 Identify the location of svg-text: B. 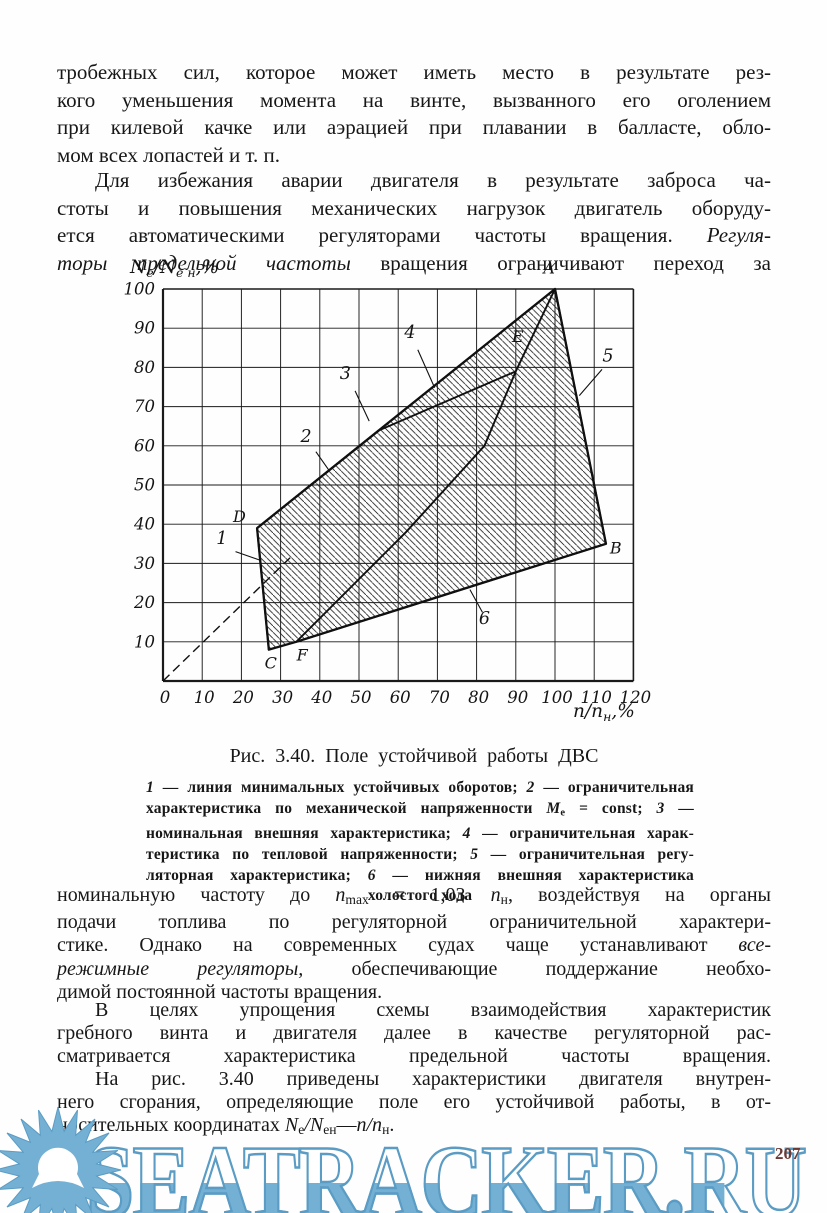
(615, 548).